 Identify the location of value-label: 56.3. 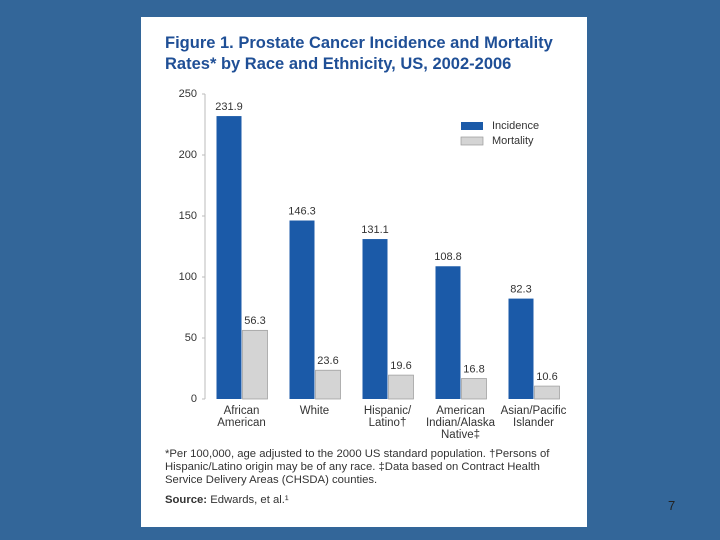
(254, 321).